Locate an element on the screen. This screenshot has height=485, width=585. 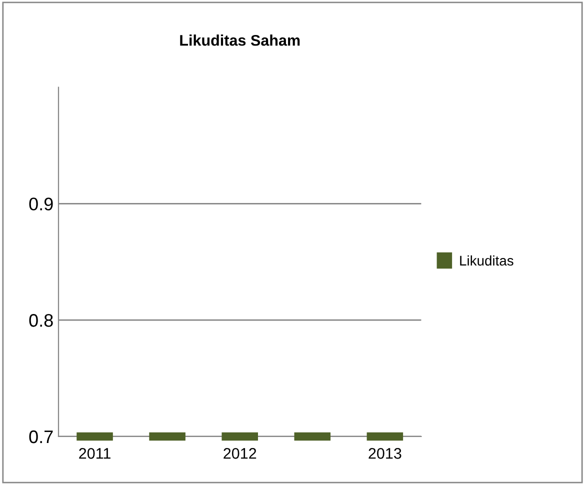
y-tick-label: 0.8 is located at coordinates (41, 320).